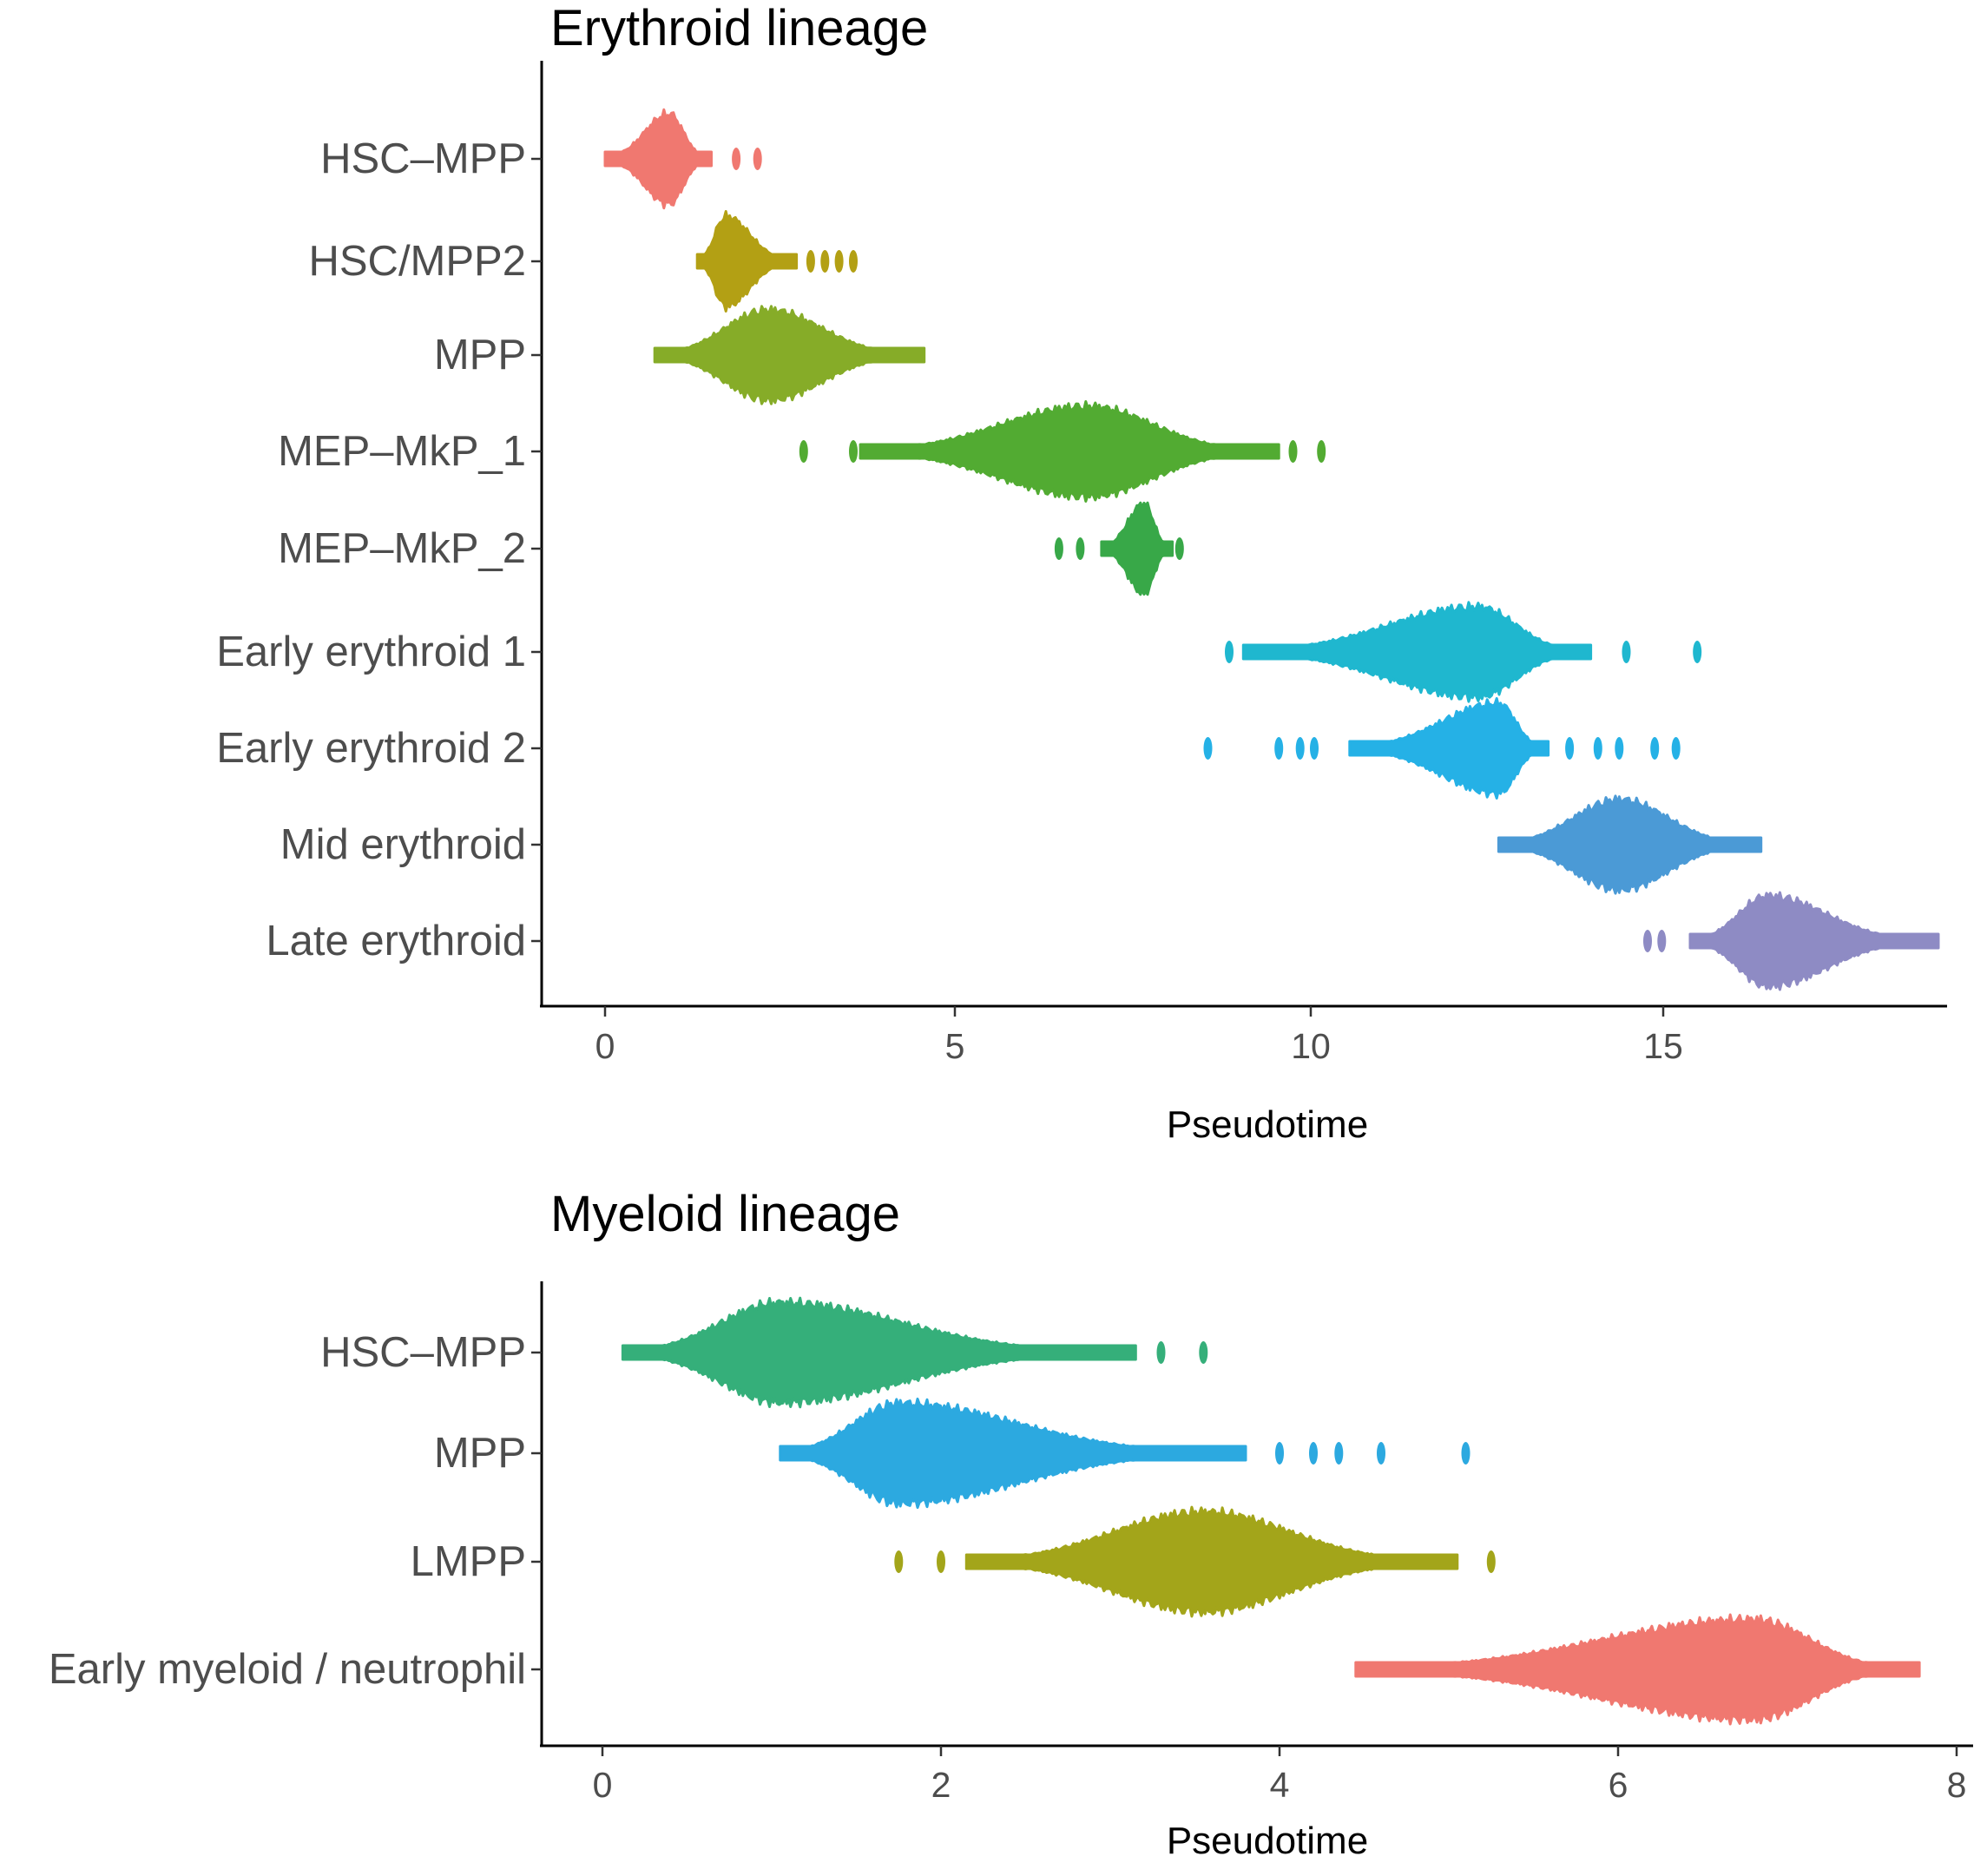 The width and height of the screenshot is (1987, 1876). I want to click on x-tick-label: 6, so click(1618, 1785).